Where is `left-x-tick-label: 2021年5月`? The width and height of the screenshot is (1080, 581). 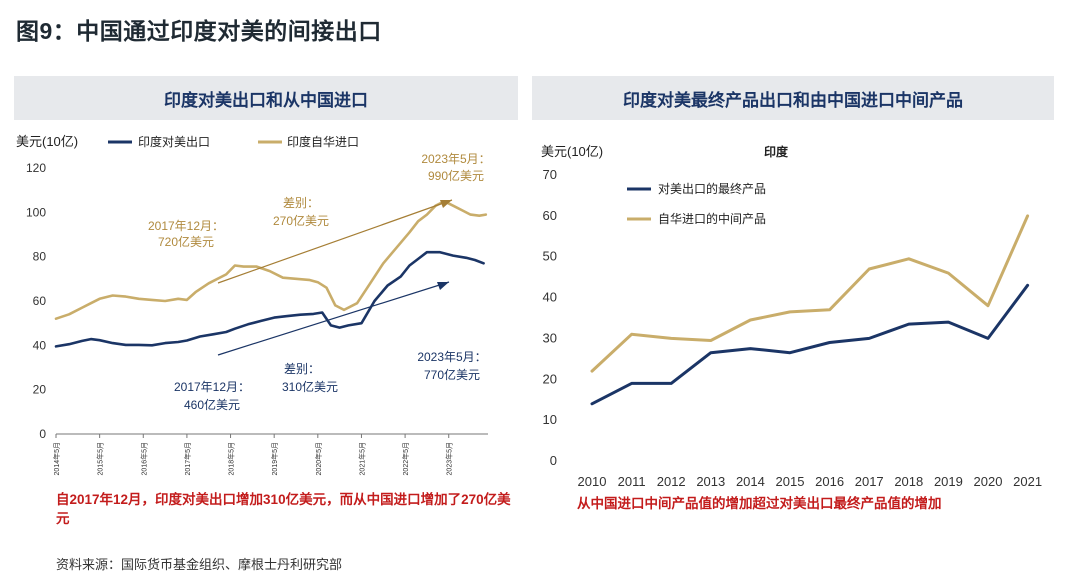
left-x-tick-label: 2021年5月 is located at coordinates (361, 458).